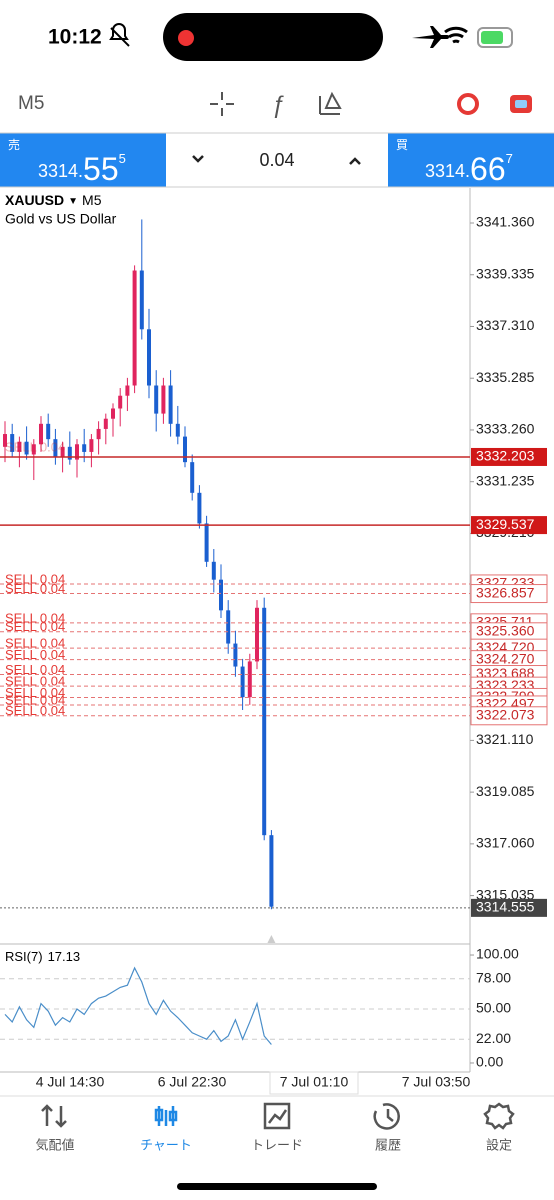  What do you see at coordinates (14, 144) in the screenshot?
I see `sell-label: 売` at bounding box center [14, 144].